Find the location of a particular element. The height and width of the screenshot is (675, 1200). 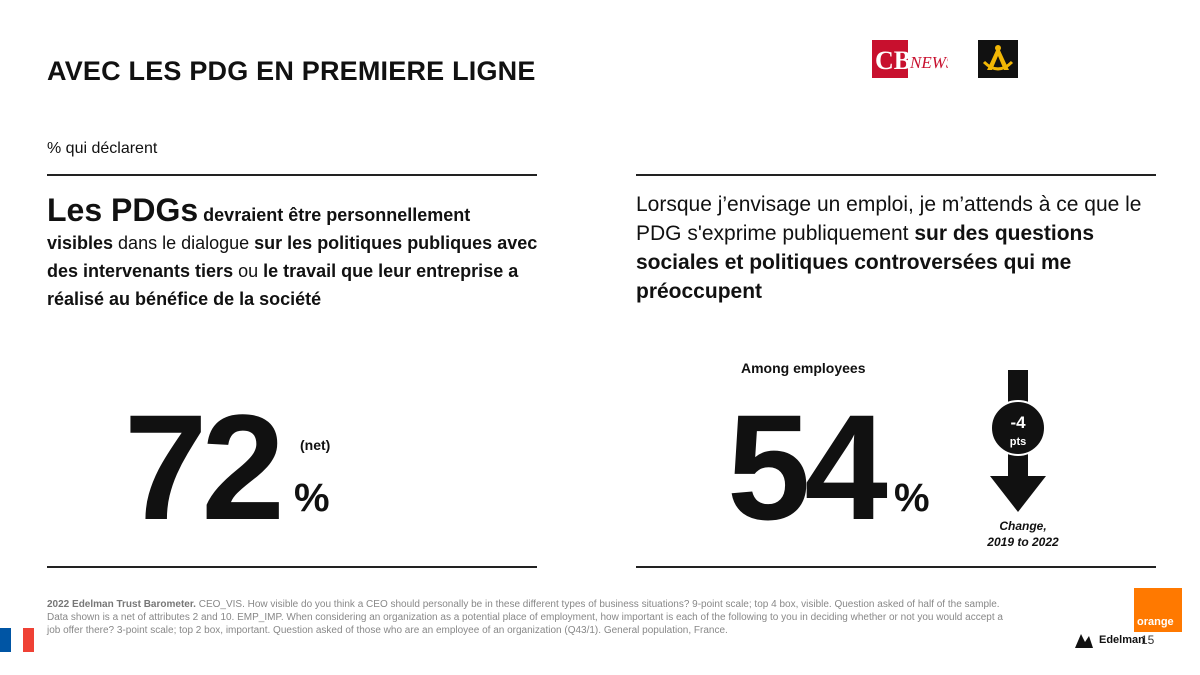

down-arrow-icon: -4 pts is located at coordinates (1018, 441).